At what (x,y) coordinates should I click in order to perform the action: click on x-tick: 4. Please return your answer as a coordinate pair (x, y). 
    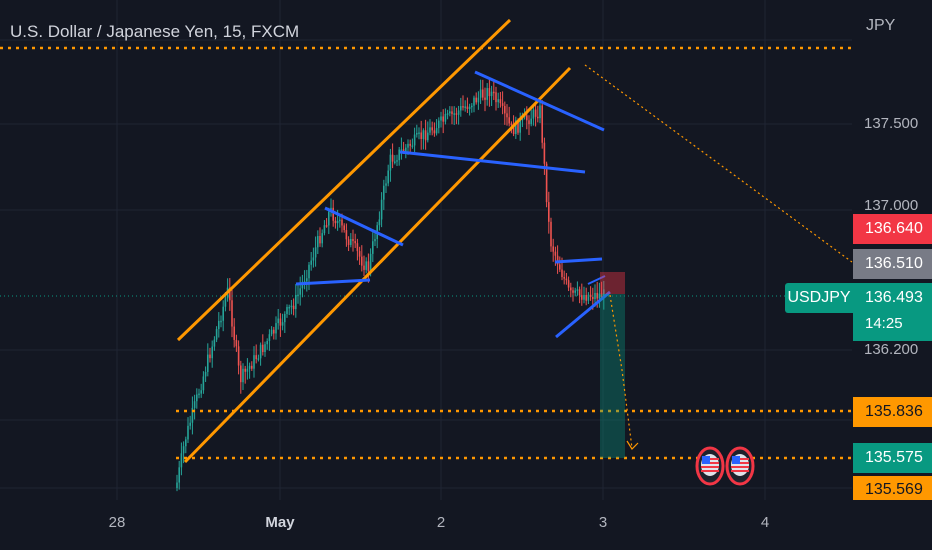
    Looking at the image, I should click on (765, 522).